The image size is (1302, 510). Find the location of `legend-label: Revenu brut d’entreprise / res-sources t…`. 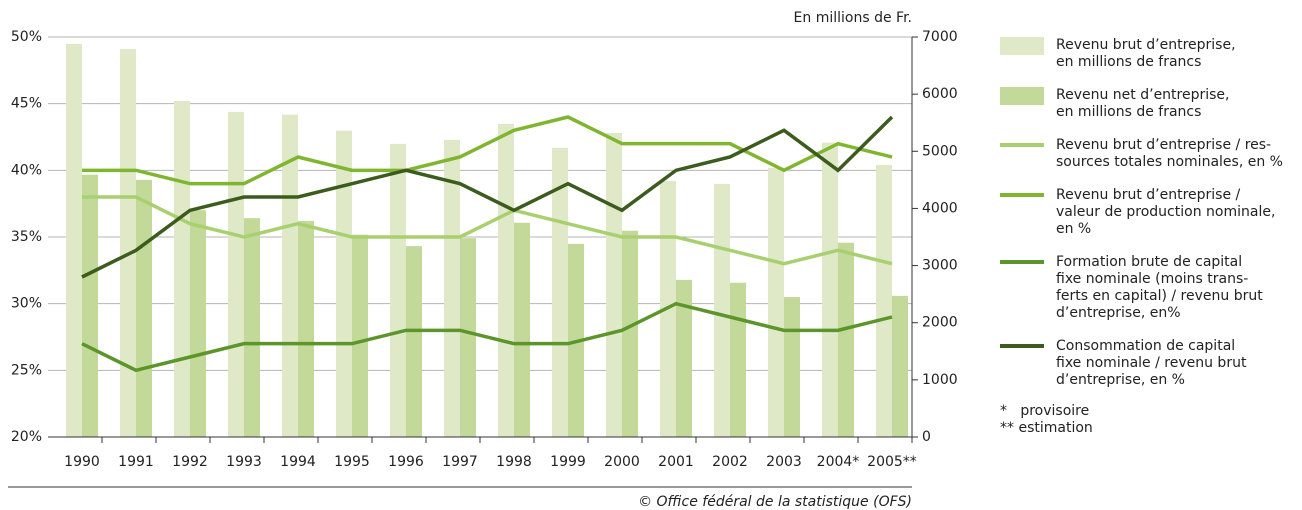

legend-label: Revenu brut d’entreprise / res-sources t… is located at coordinates (1169, 153).